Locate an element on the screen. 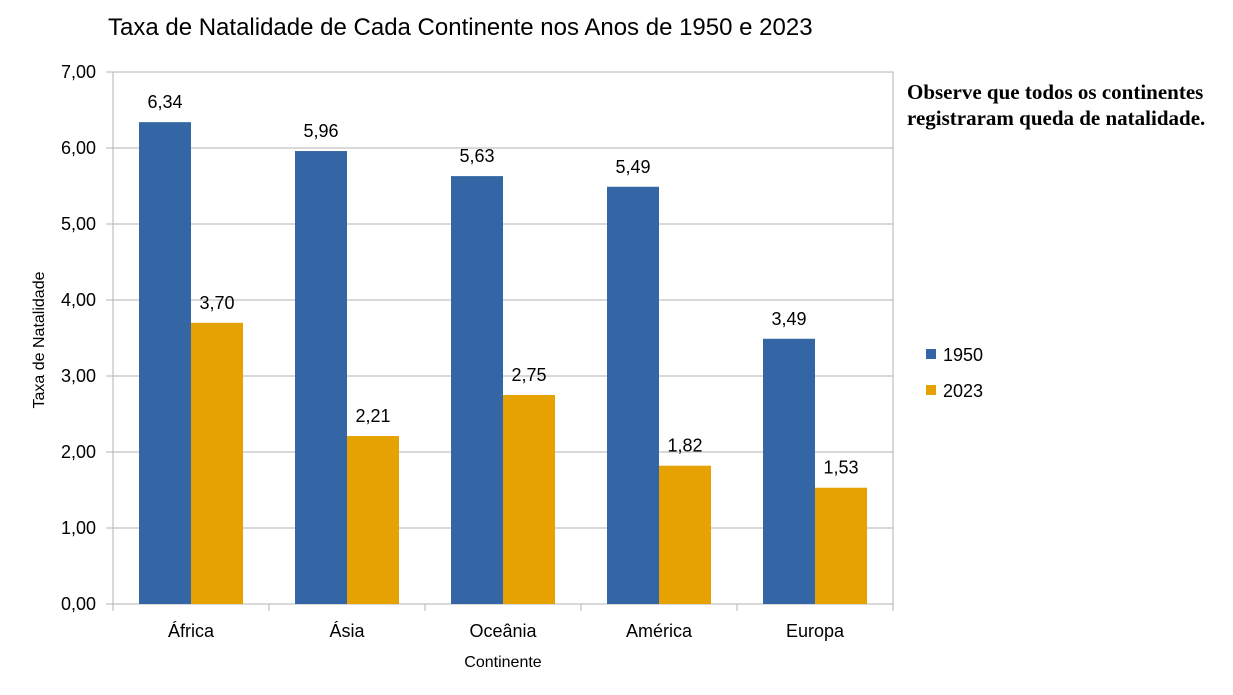 The image size is (1233, 695). x-tick-label: Oceânia is located at coordinates (503, 631).